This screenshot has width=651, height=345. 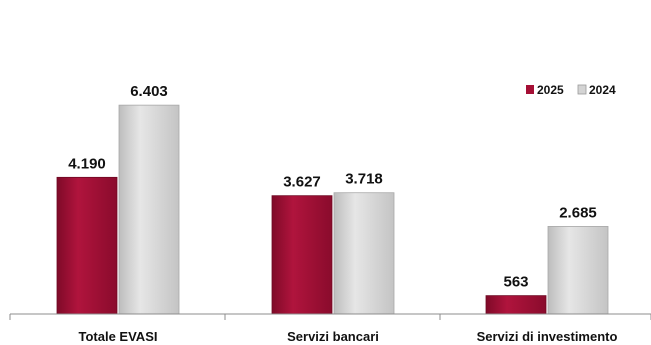 What do you see at coordinates (578, 270) in the screenshot?
I see `bar-2024-servizi-di-investimento` at bounding box center [578, 270].